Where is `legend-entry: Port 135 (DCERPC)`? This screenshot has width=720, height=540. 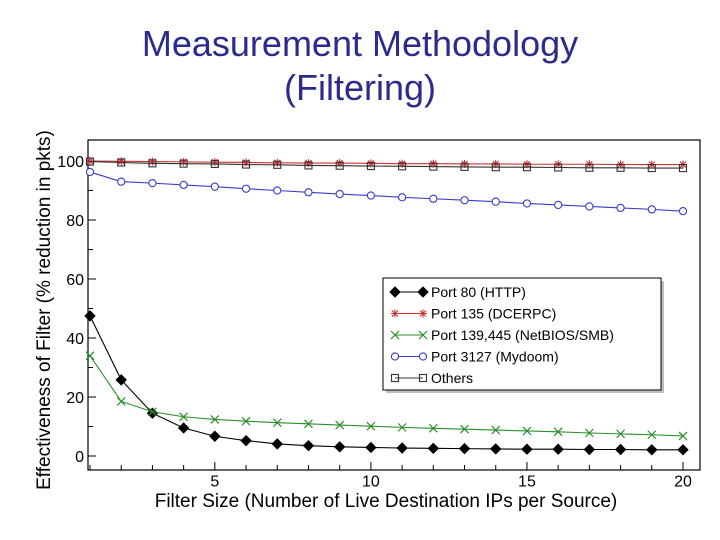
legend-entry: Port 135 (DCERPC) is located at coordinates (473, 314).